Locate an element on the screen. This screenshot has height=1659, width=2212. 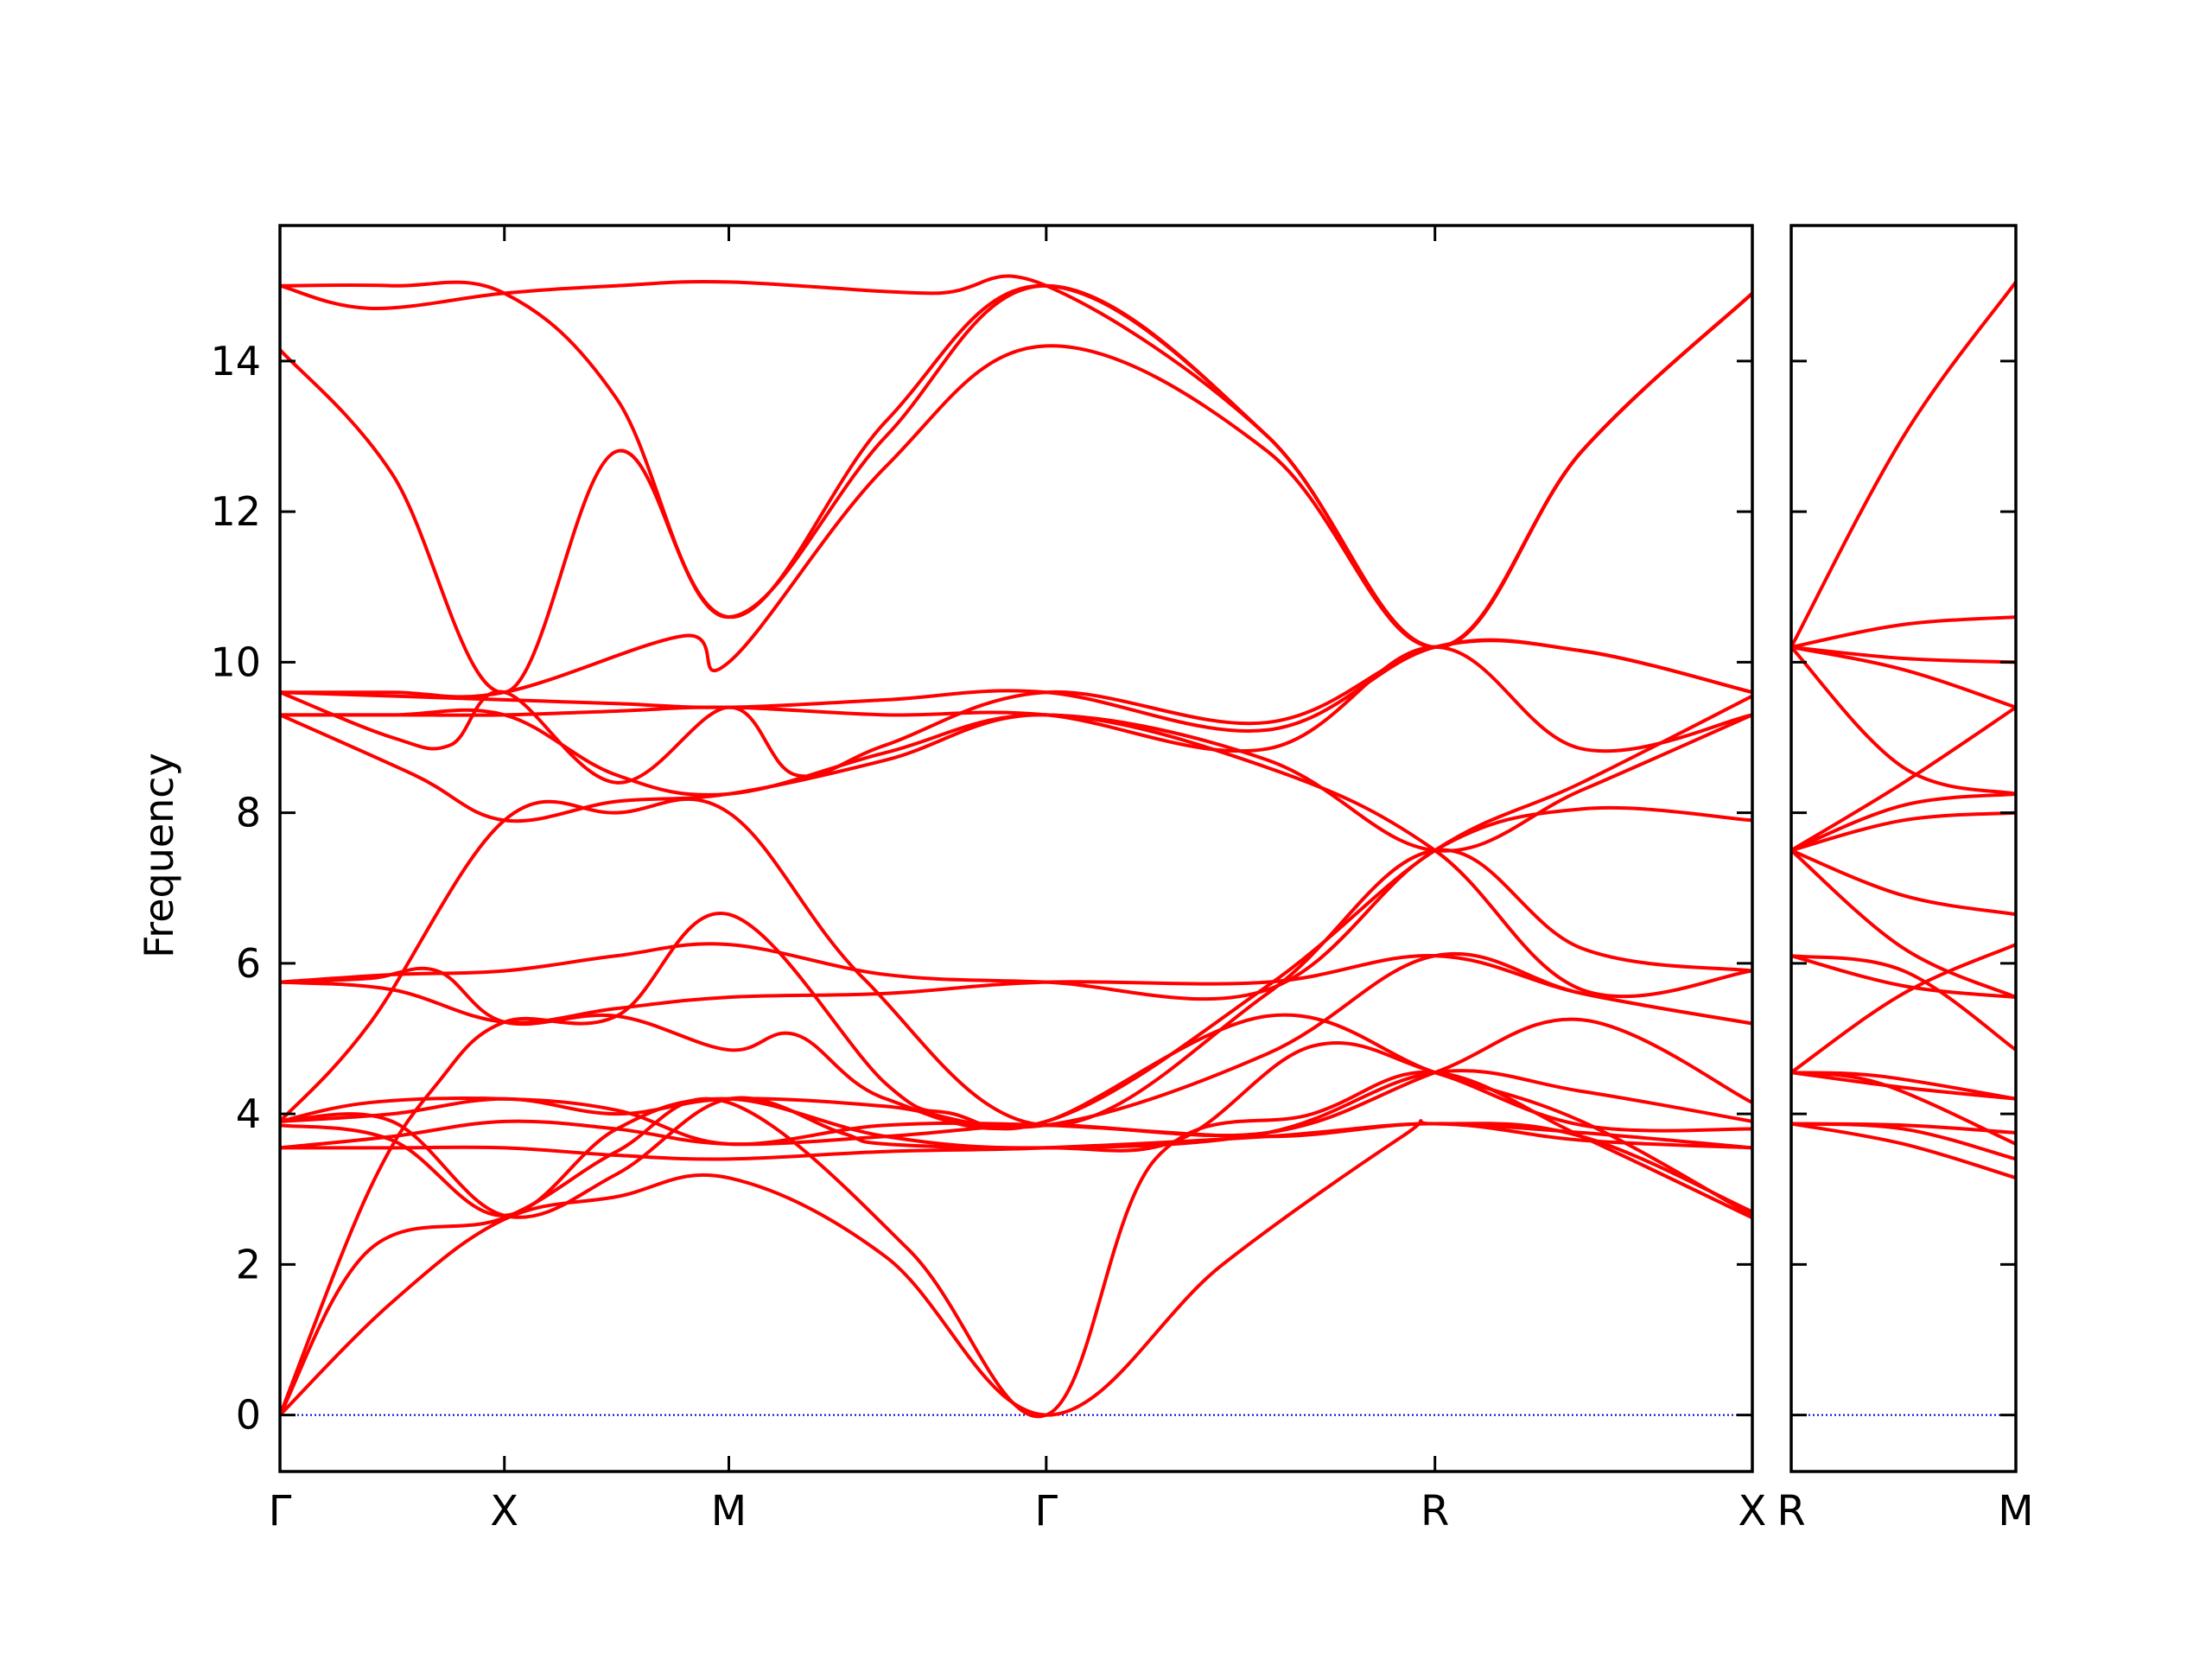
y-tick-label: 6 is located at coordinates (248, 963).